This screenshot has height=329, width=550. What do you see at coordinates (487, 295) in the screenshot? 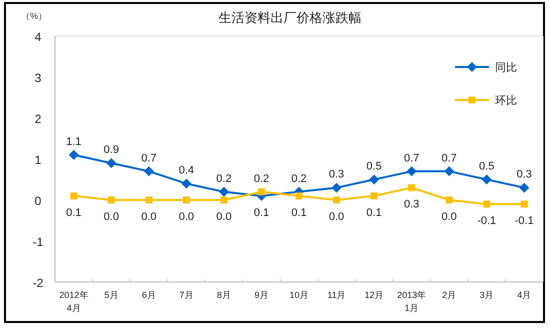
I see `x-tick-label: 3月` at bounding box center [487, 295].